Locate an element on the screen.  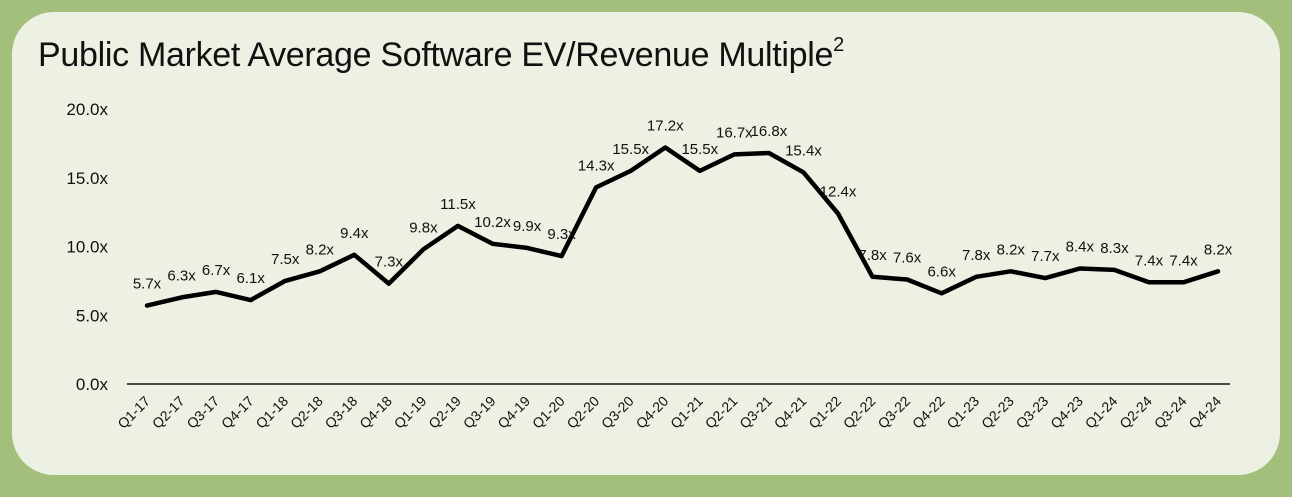
x-tick-label: Q2-19 is located at coordinates (444, 412).